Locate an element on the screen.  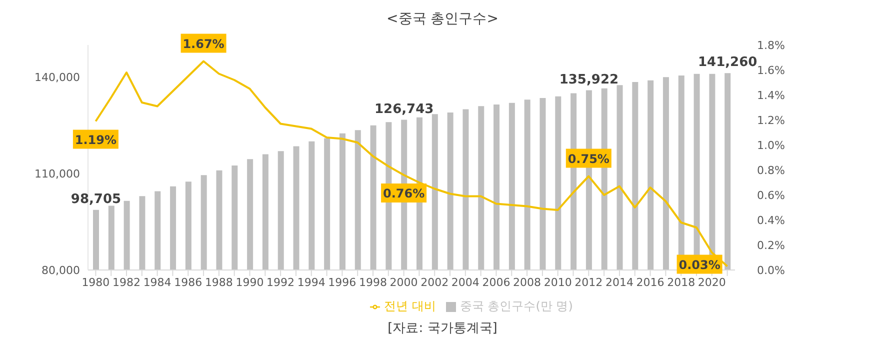
chart-title: <중국 총인구수> is located at coordinates (443, 19).